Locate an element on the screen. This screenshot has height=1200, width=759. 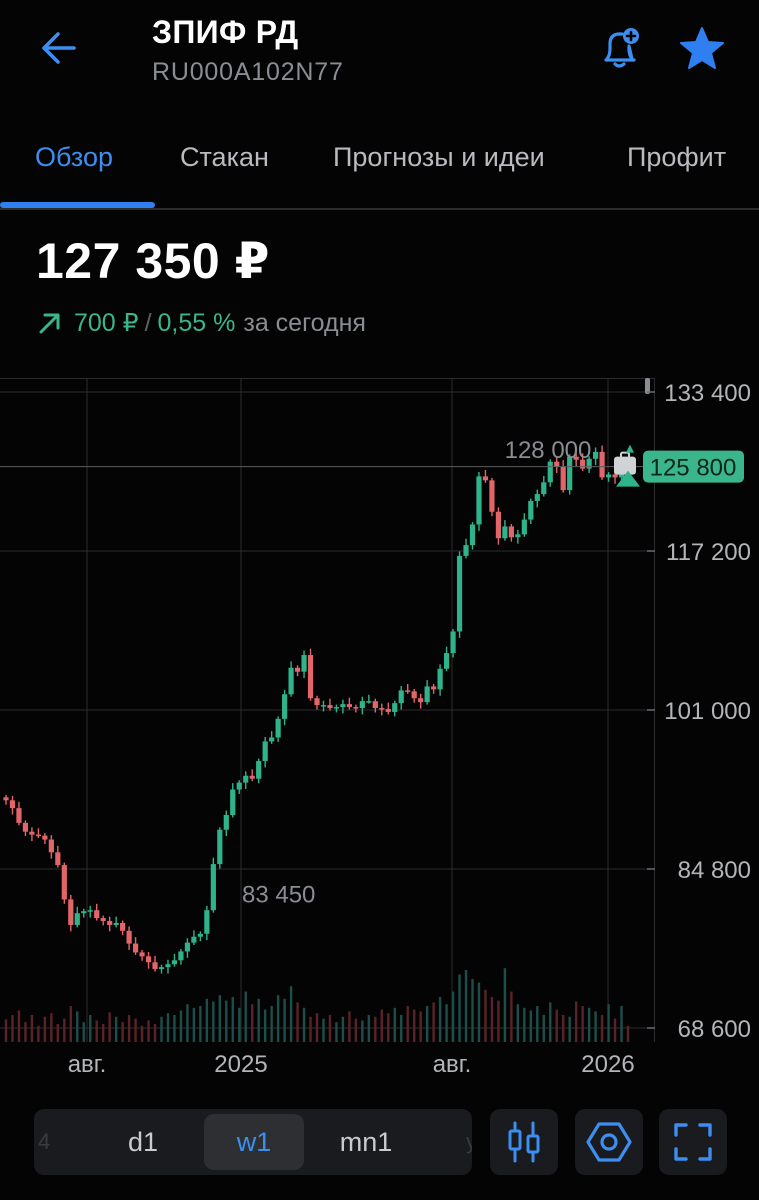
timeframe-d1: d1 is located at coordinates (143, 1141).